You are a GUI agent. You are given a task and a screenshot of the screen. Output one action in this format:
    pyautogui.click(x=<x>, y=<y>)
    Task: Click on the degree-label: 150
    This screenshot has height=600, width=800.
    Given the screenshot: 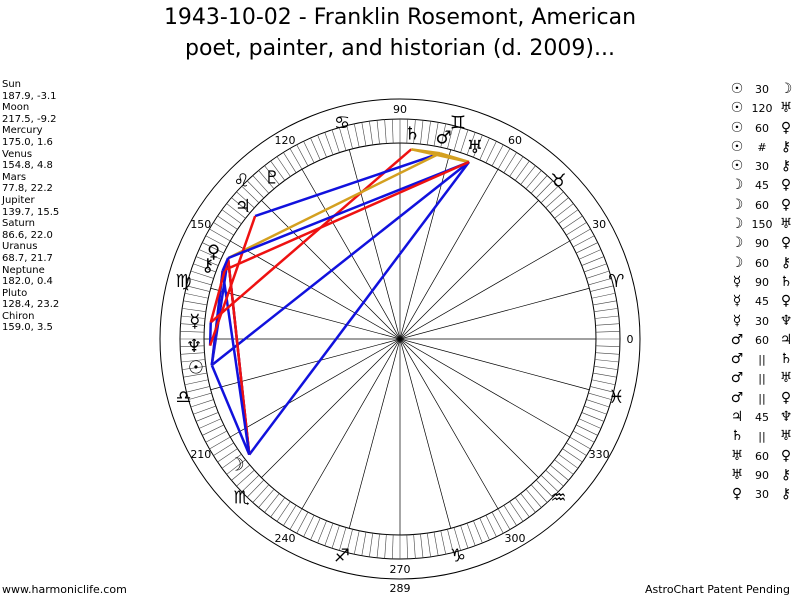 What is the action you would take?
    pyautogui.click(x=200, y=224)
    